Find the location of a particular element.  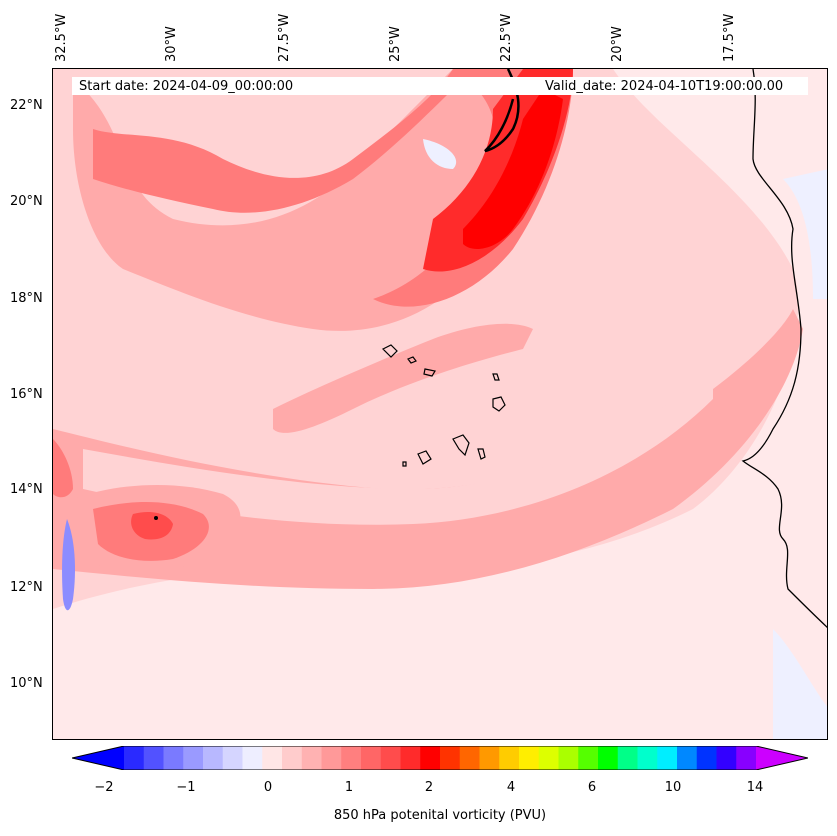

africa-coastline is located at coordinates (784, 349).